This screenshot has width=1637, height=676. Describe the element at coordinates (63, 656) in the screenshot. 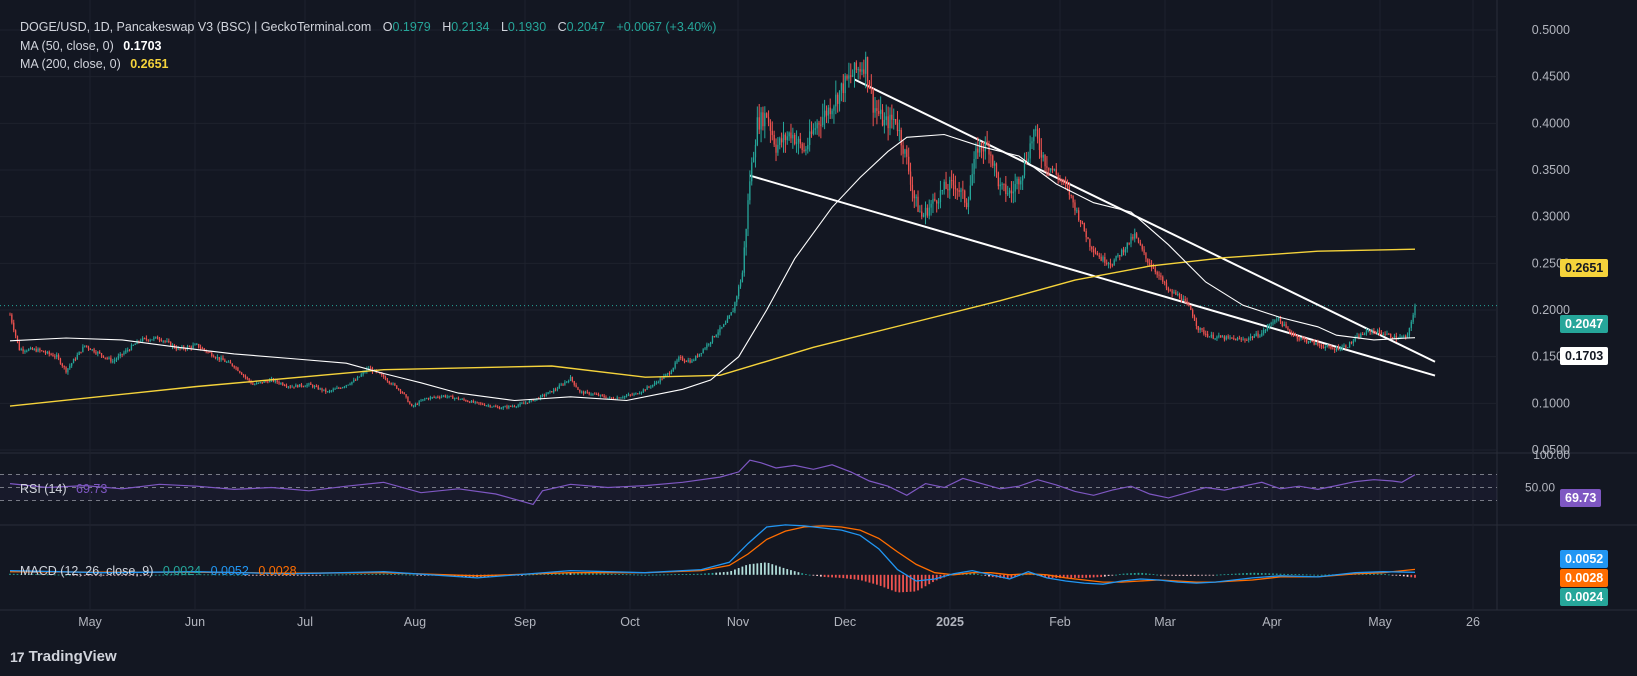

I see `tradingview-logo: 17 TradingView` at that location.